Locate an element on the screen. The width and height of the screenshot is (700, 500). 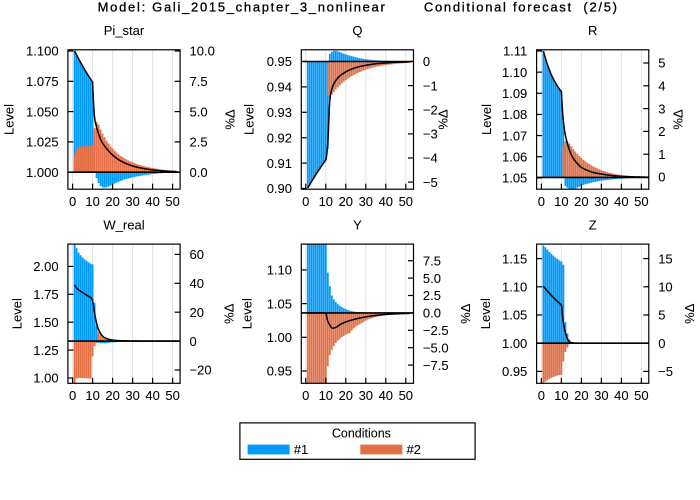
svg-text: 15 is located at coordinates (665, 258).